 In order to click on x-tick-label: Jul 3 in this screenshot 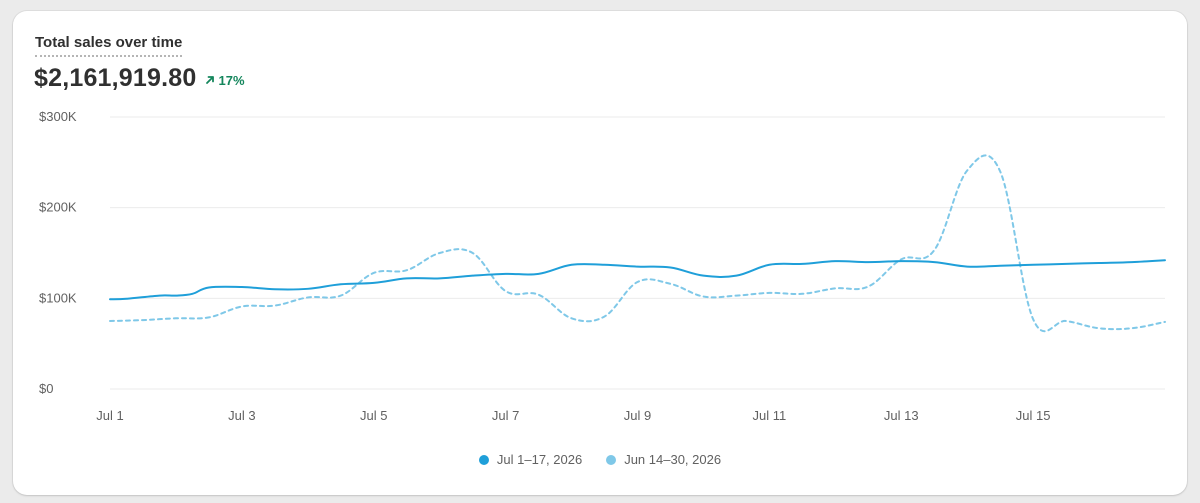, I will do `click(241, 415)`.